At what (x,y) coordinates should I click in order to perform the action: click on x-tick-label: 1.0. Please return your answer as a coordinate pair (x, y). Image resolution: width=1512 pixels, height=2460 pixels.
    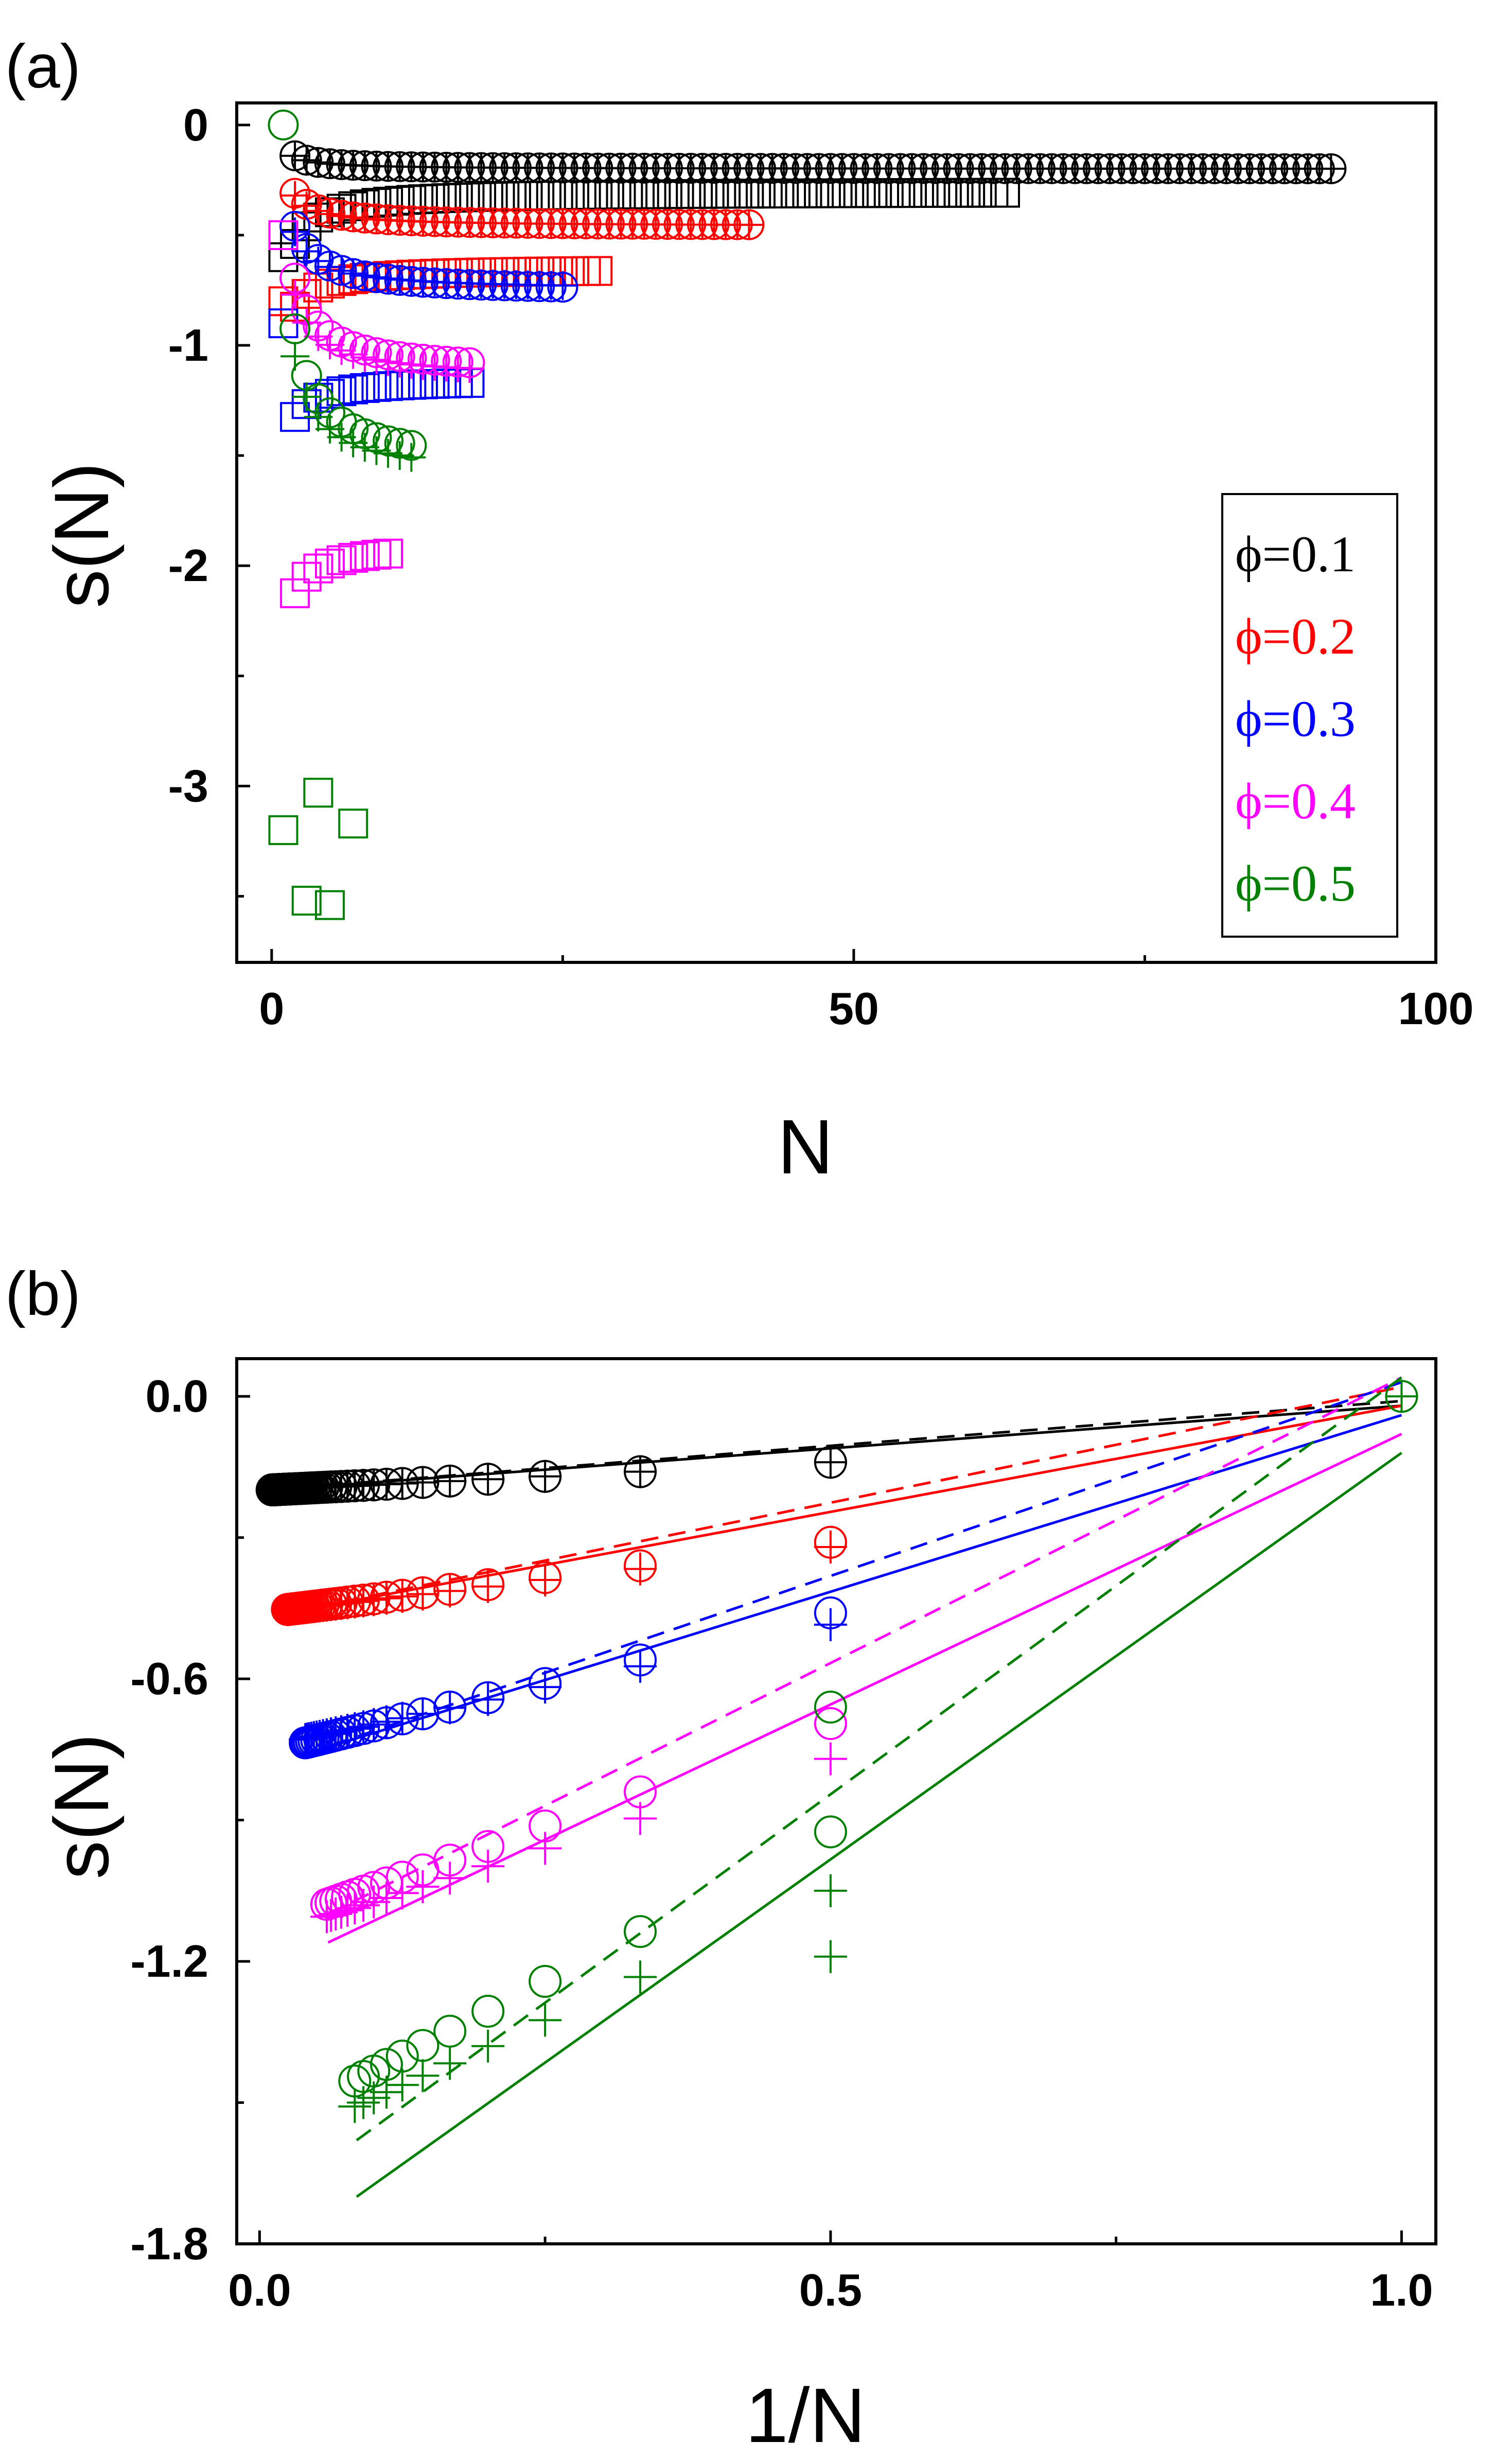
    Looking at the image, I should click on (1401, 2289).